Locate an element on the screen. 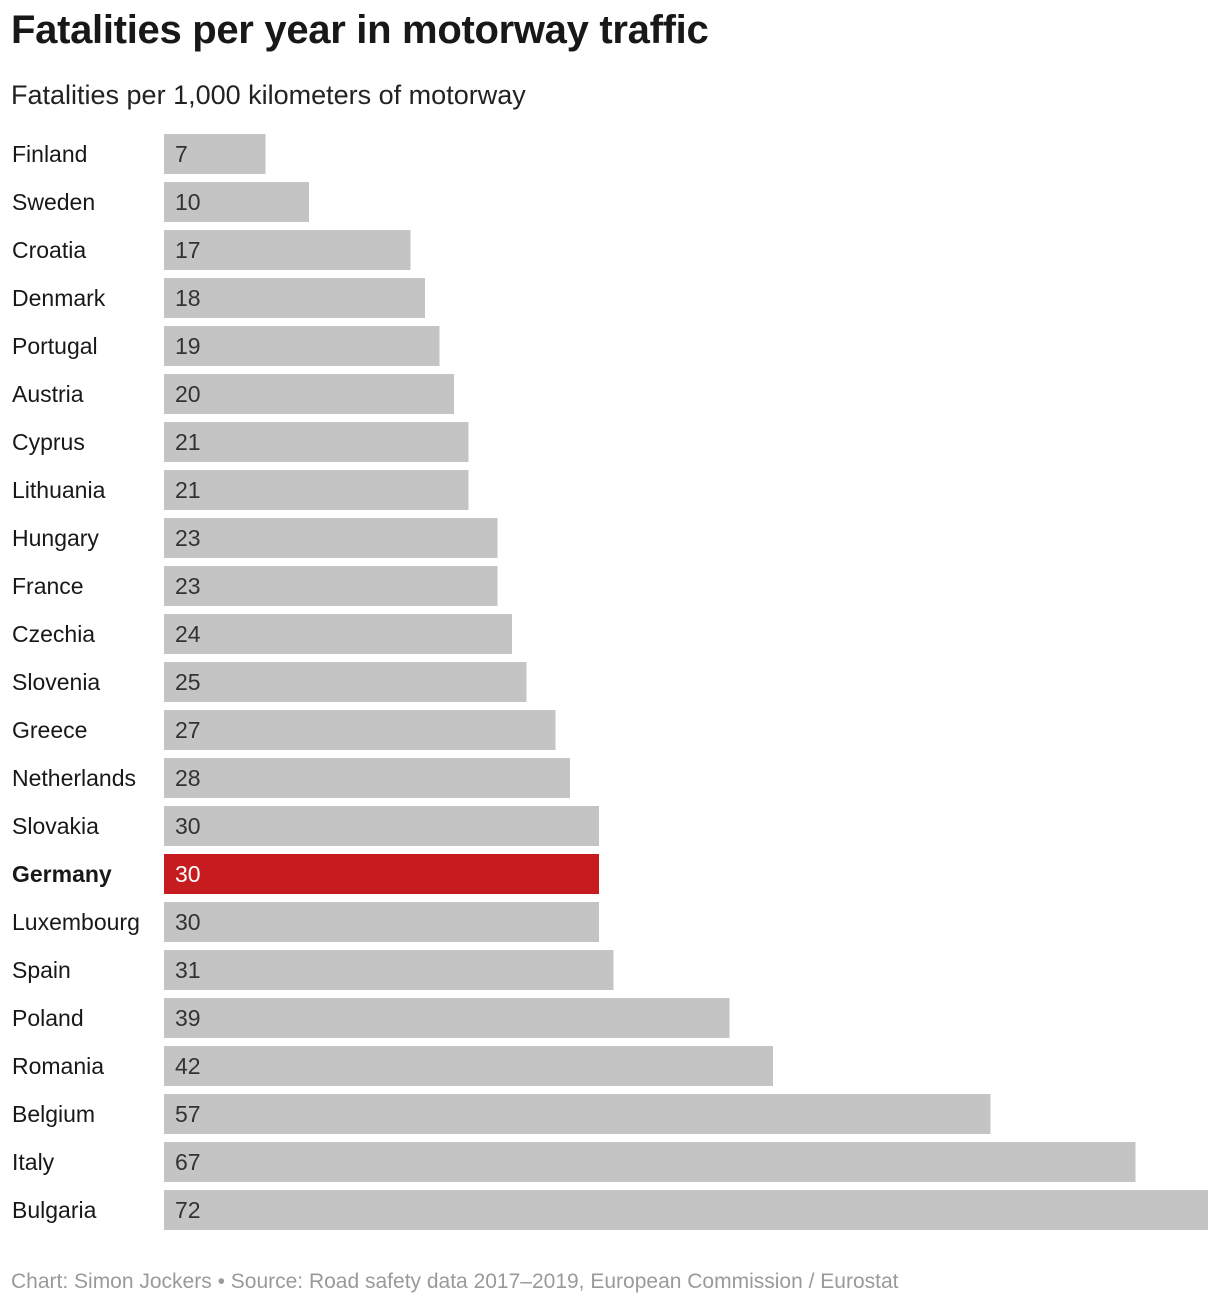 The image size is (1220, 1306). bar-croatia is located at coordinates (287, 250).